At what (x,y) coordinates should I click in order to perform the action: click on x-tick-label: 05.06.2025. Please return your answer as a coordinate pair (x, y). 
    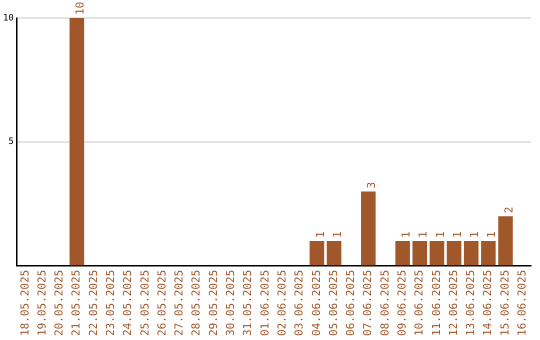
    Looking at the image, I should click on (333, 303).